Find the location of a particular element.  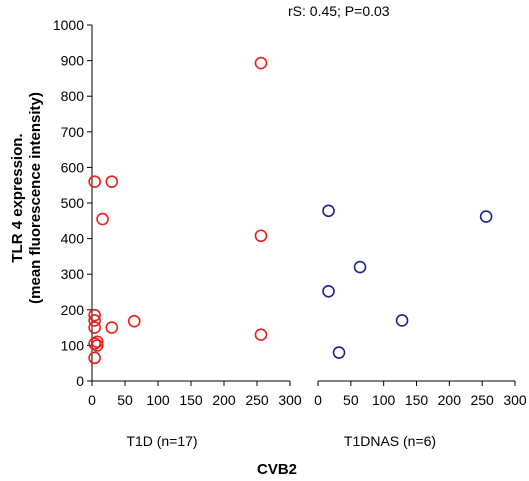

y-axis-title-line2: (mean fluorescence intensity) is located at coordinates (35, 198).